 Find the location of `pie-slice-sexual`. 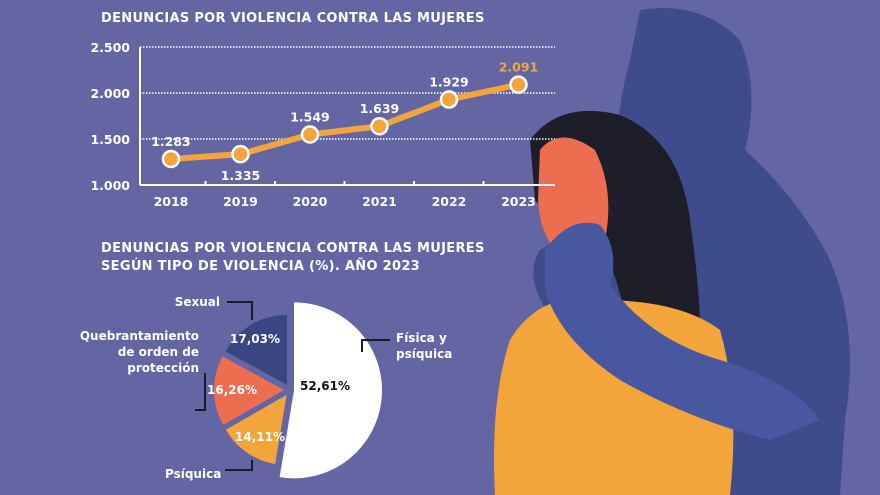

pie-slice-sexual is located at coordinates (256, 349).